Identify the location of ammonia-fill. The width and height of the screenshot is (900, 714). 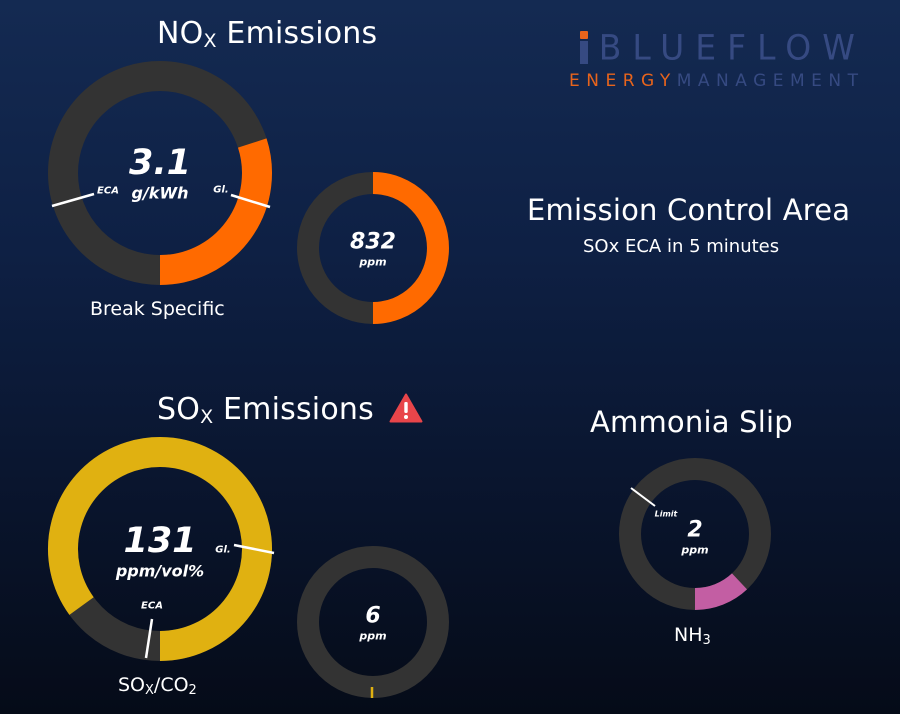
(721, 591).